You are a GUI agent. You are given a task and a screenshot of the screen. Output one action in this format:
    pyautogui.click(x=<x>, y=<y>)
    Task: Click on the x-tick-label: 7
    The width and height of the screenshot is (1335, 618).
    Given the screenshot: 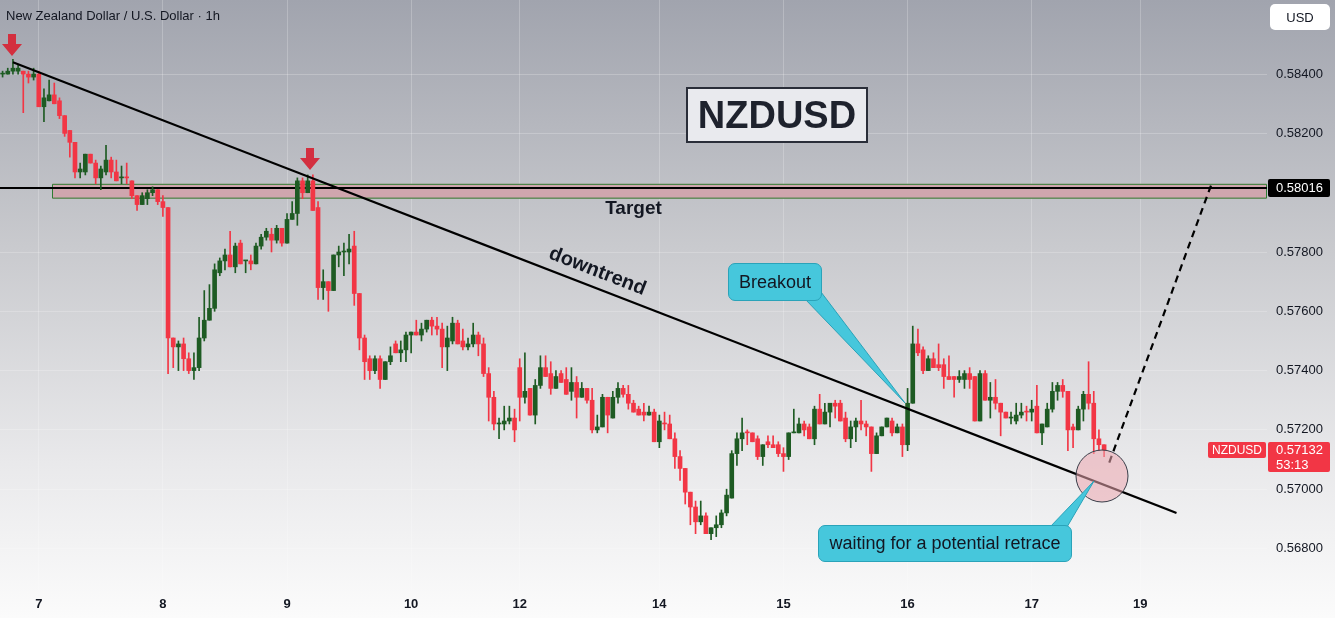 What is the action you would take?
    pyautogui.click(x=39, y=604)
    